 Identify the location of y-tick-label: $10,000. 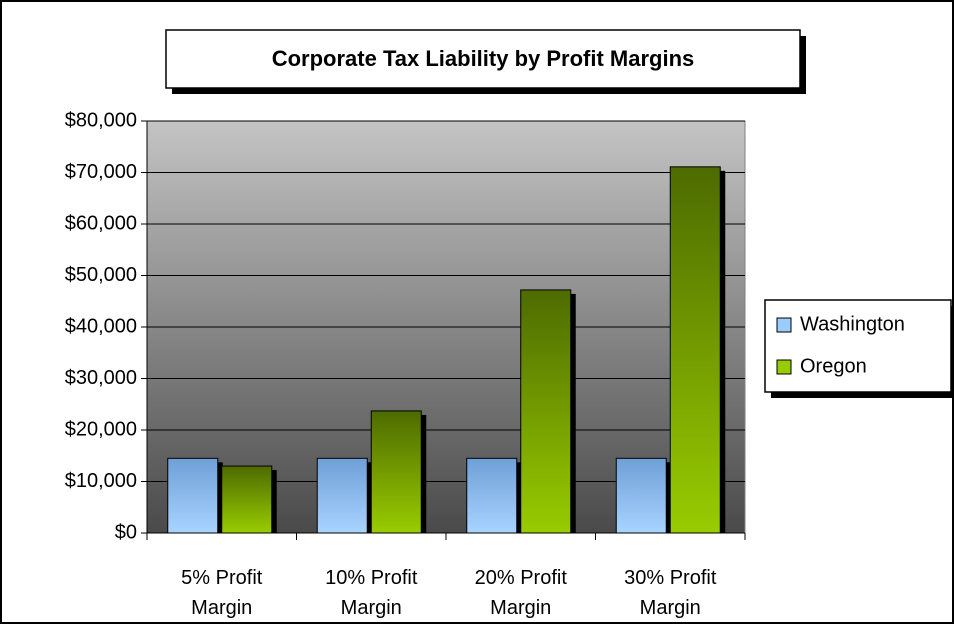
(101, 481).